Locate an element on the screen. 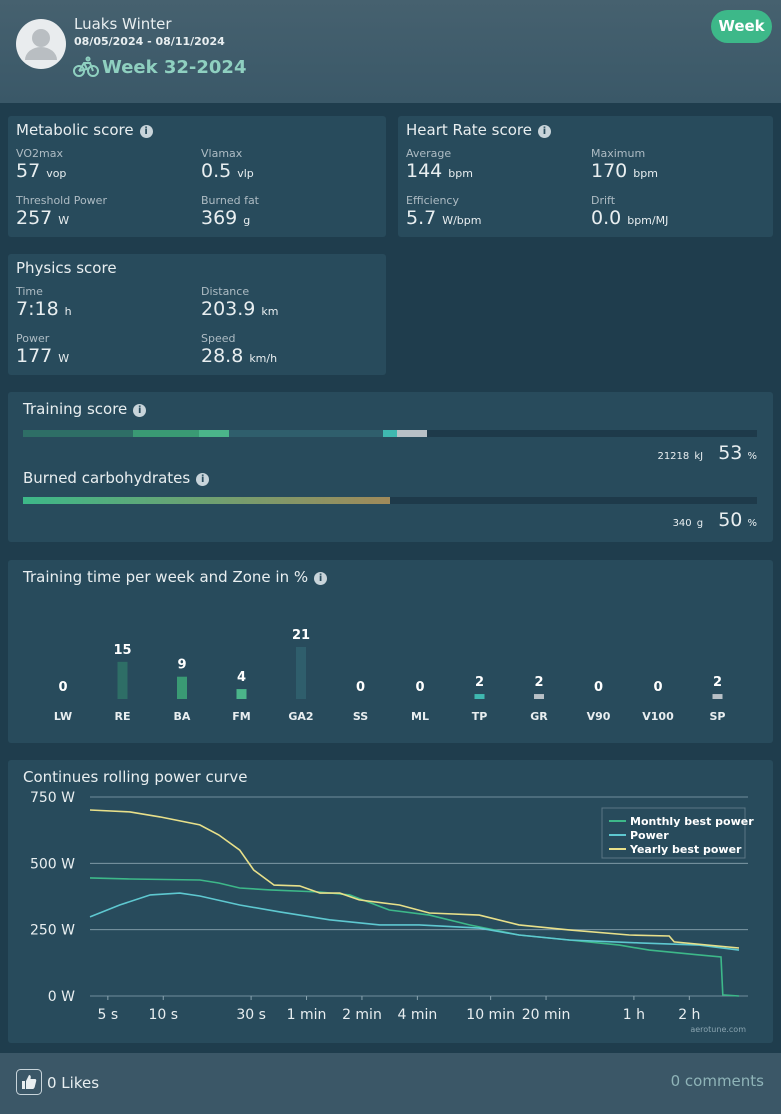 The image size is (781, 1114). chart-title: Training time per week and Zone in % is located at coordinates (166, 577).